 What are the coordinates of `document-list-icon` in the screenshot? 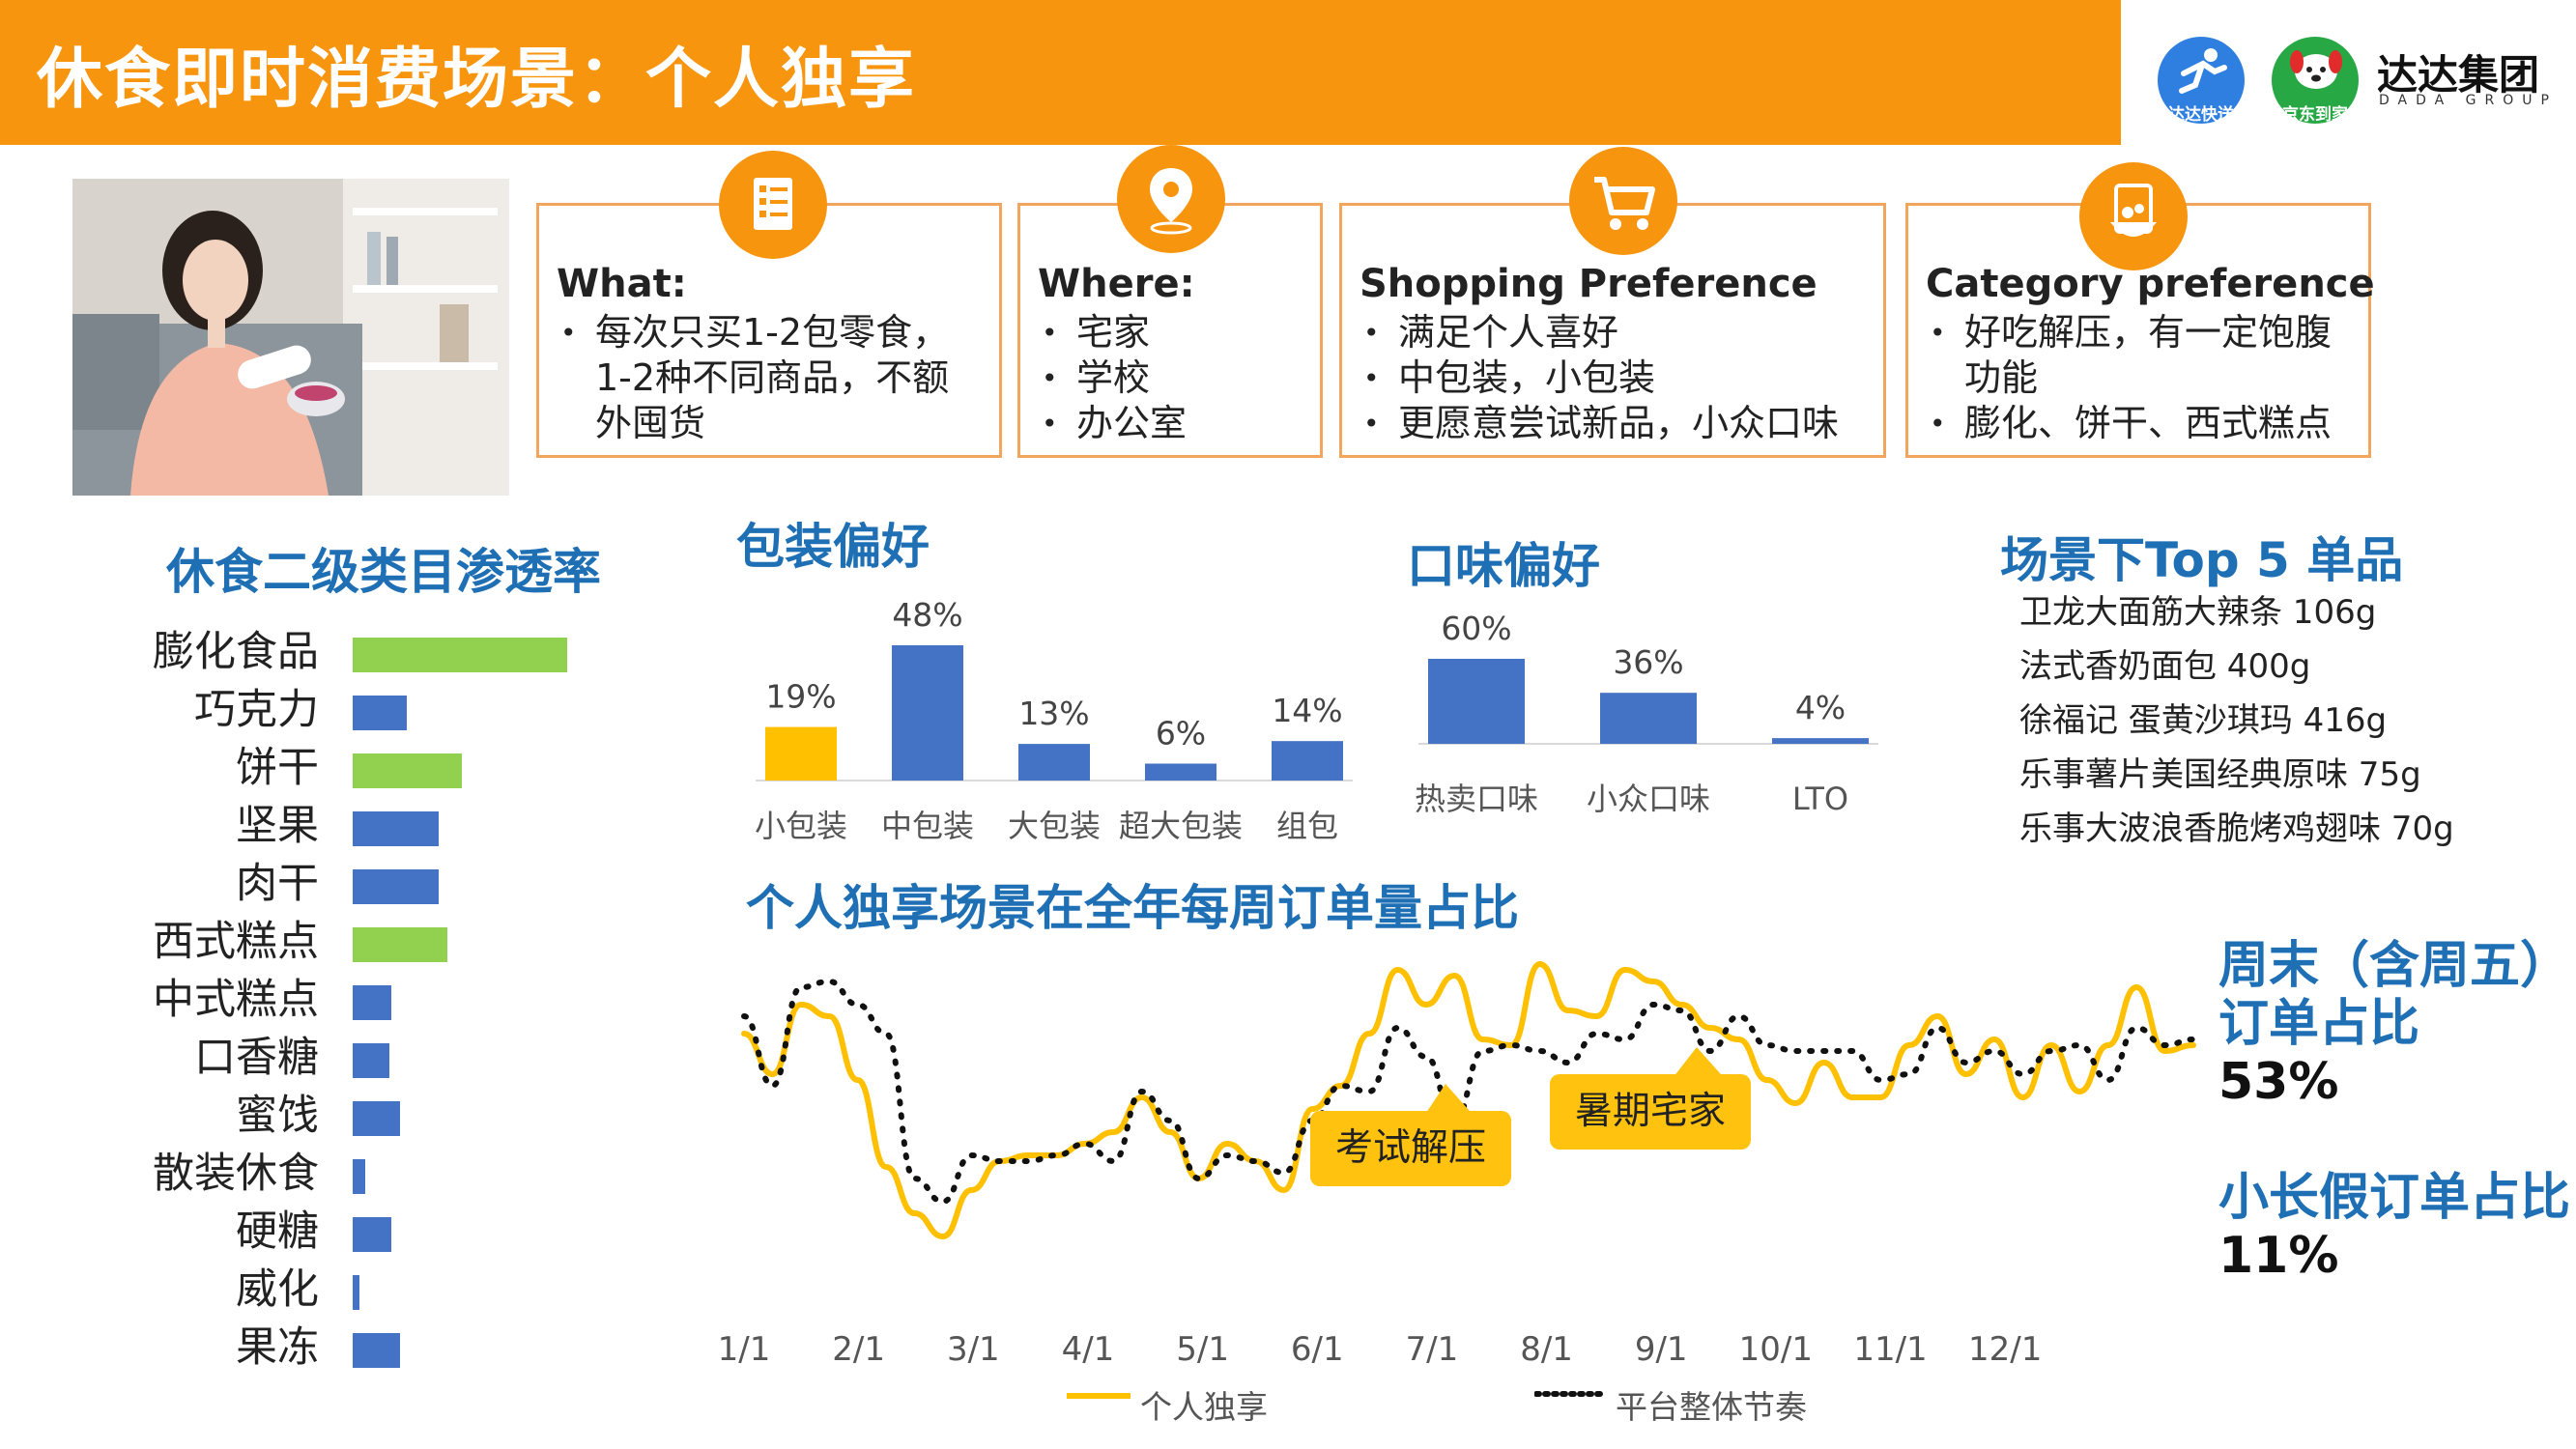 It's located at (773, 205).